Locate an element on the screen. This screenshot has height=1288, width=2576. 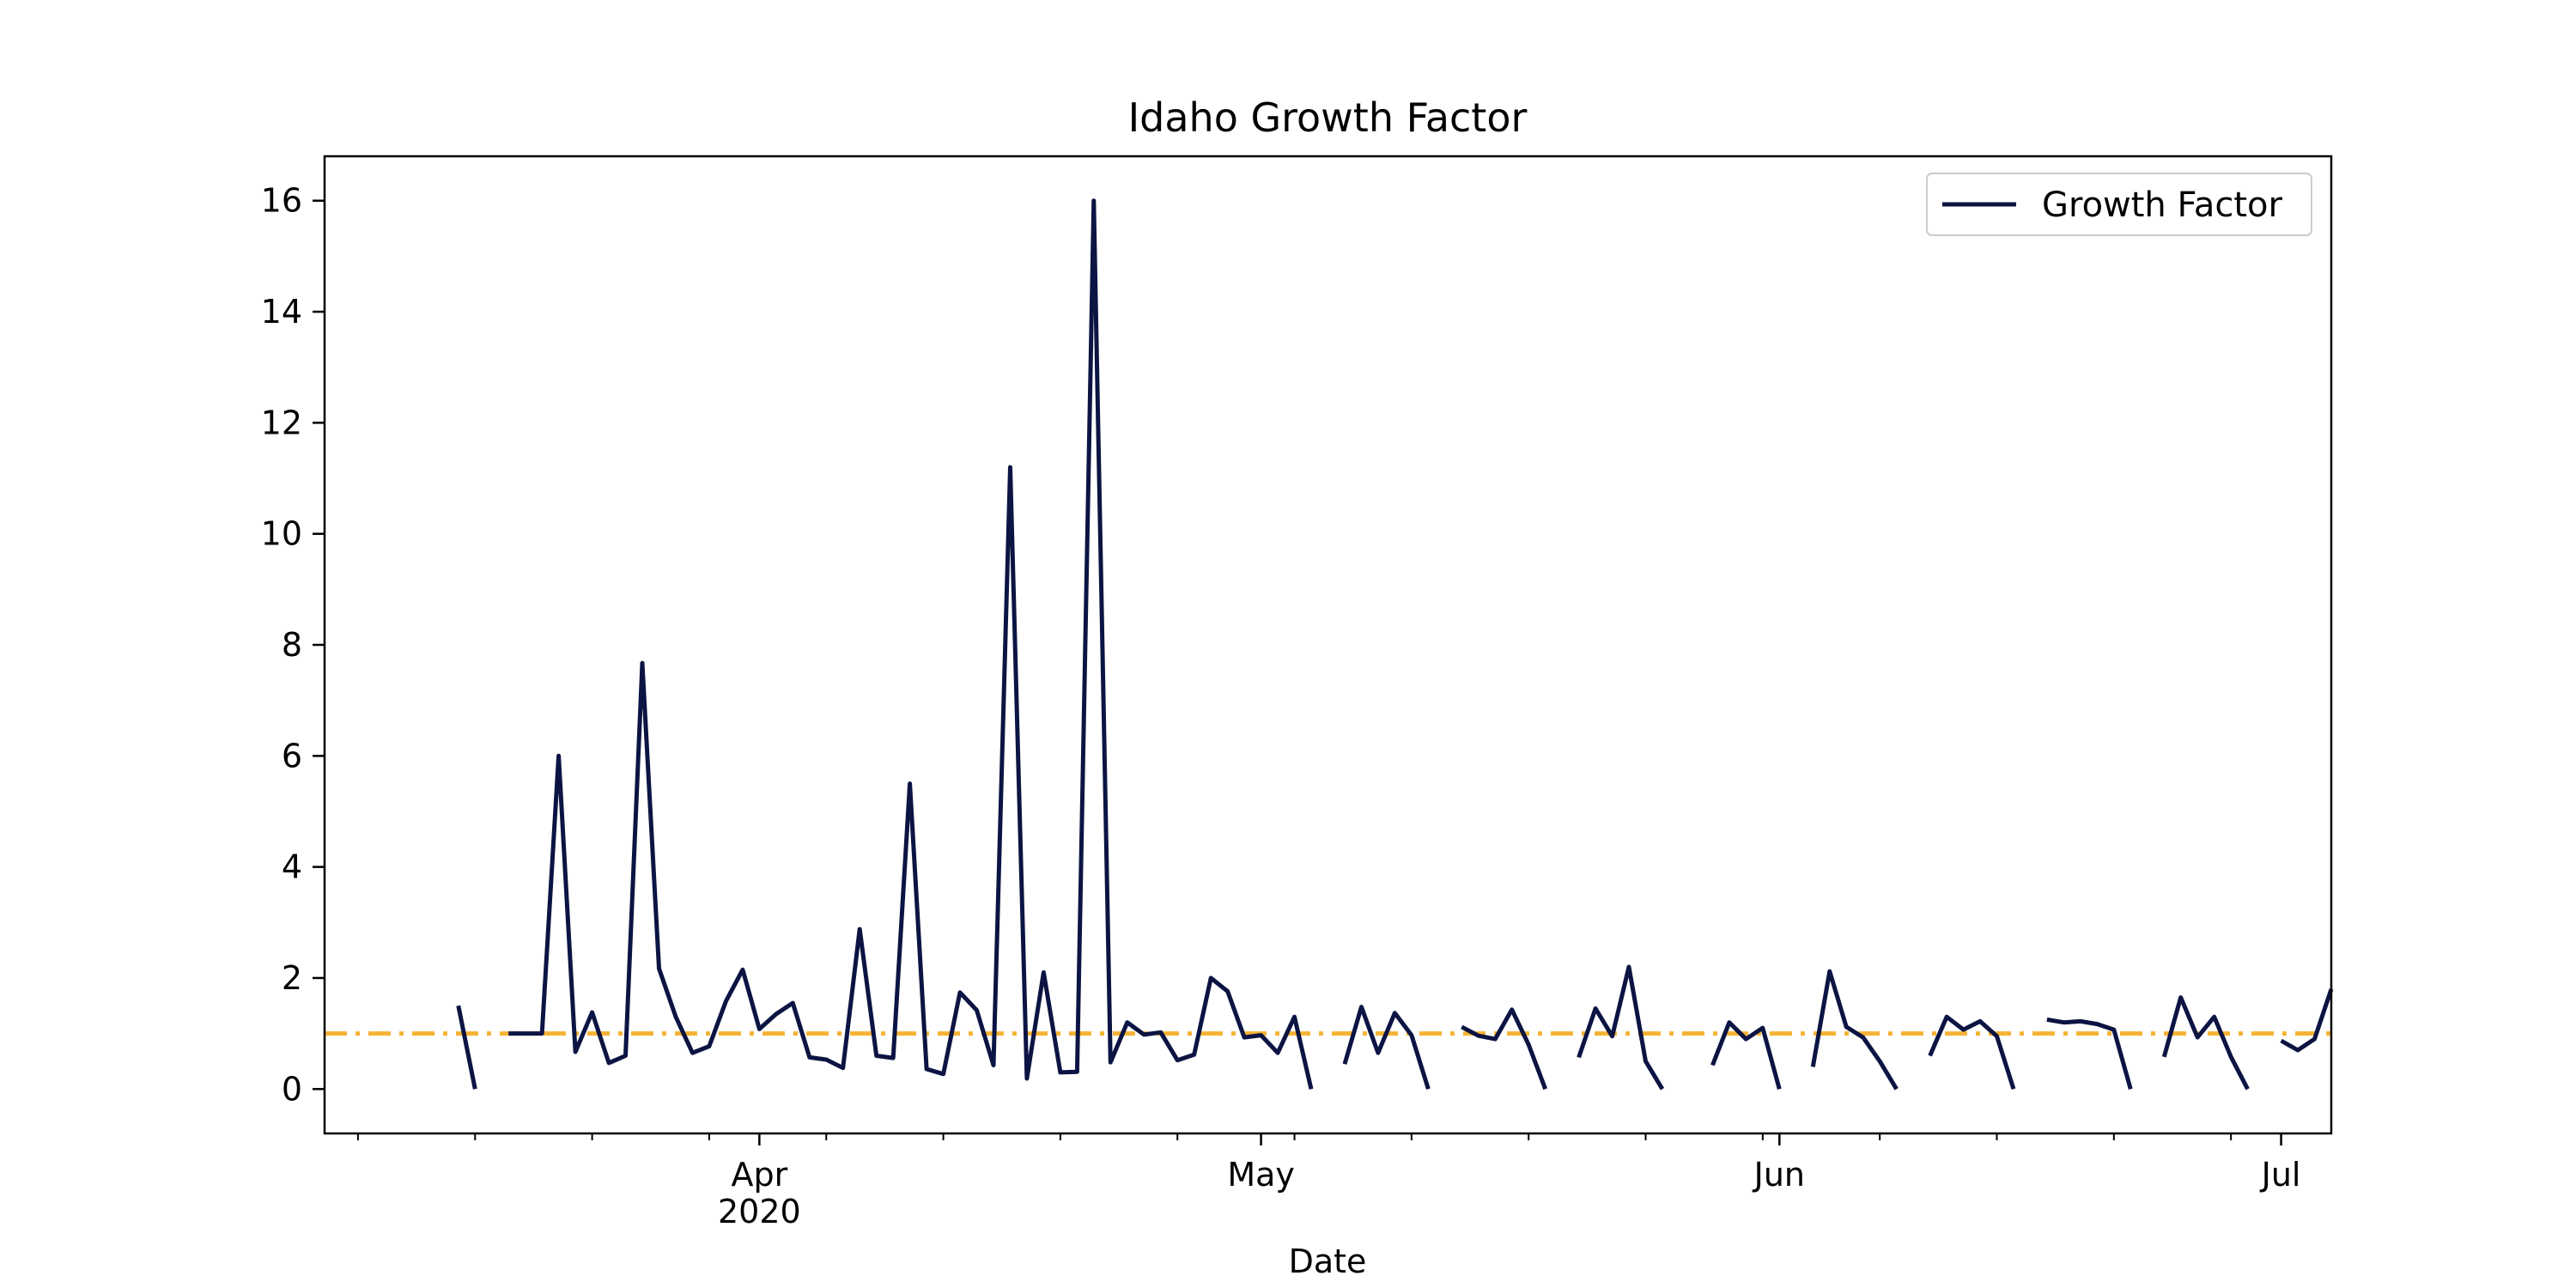
x-tick-label: Apr is located at coordinates (759, 1175).